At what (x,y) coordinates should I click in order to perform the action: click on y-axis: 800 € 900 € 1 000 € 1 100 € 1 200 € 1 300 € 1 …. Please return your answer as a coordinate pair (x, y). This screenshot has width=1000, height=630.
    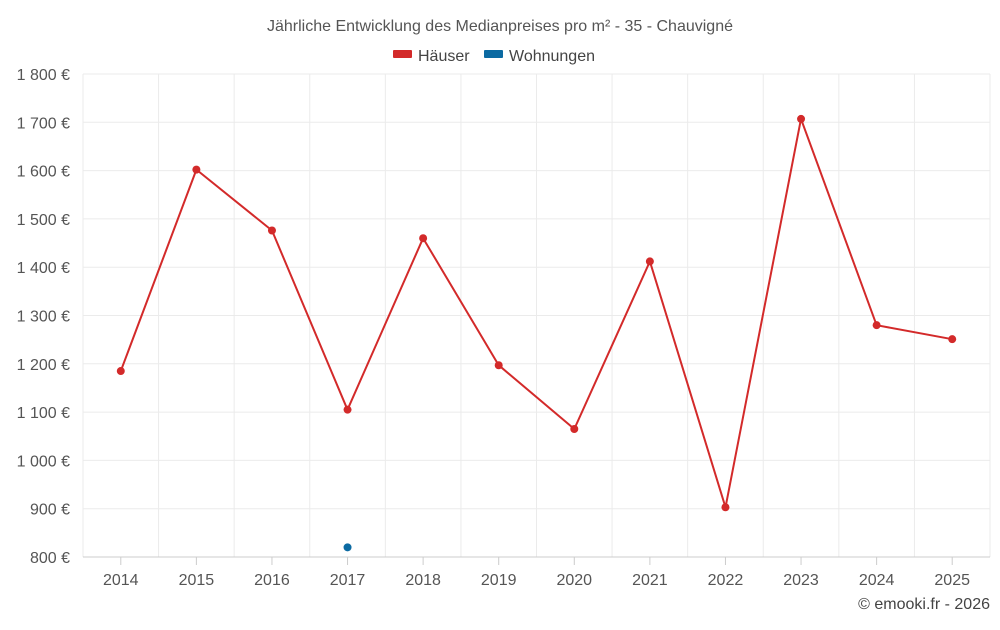
    Looking at the image, I should click on (43, 317).